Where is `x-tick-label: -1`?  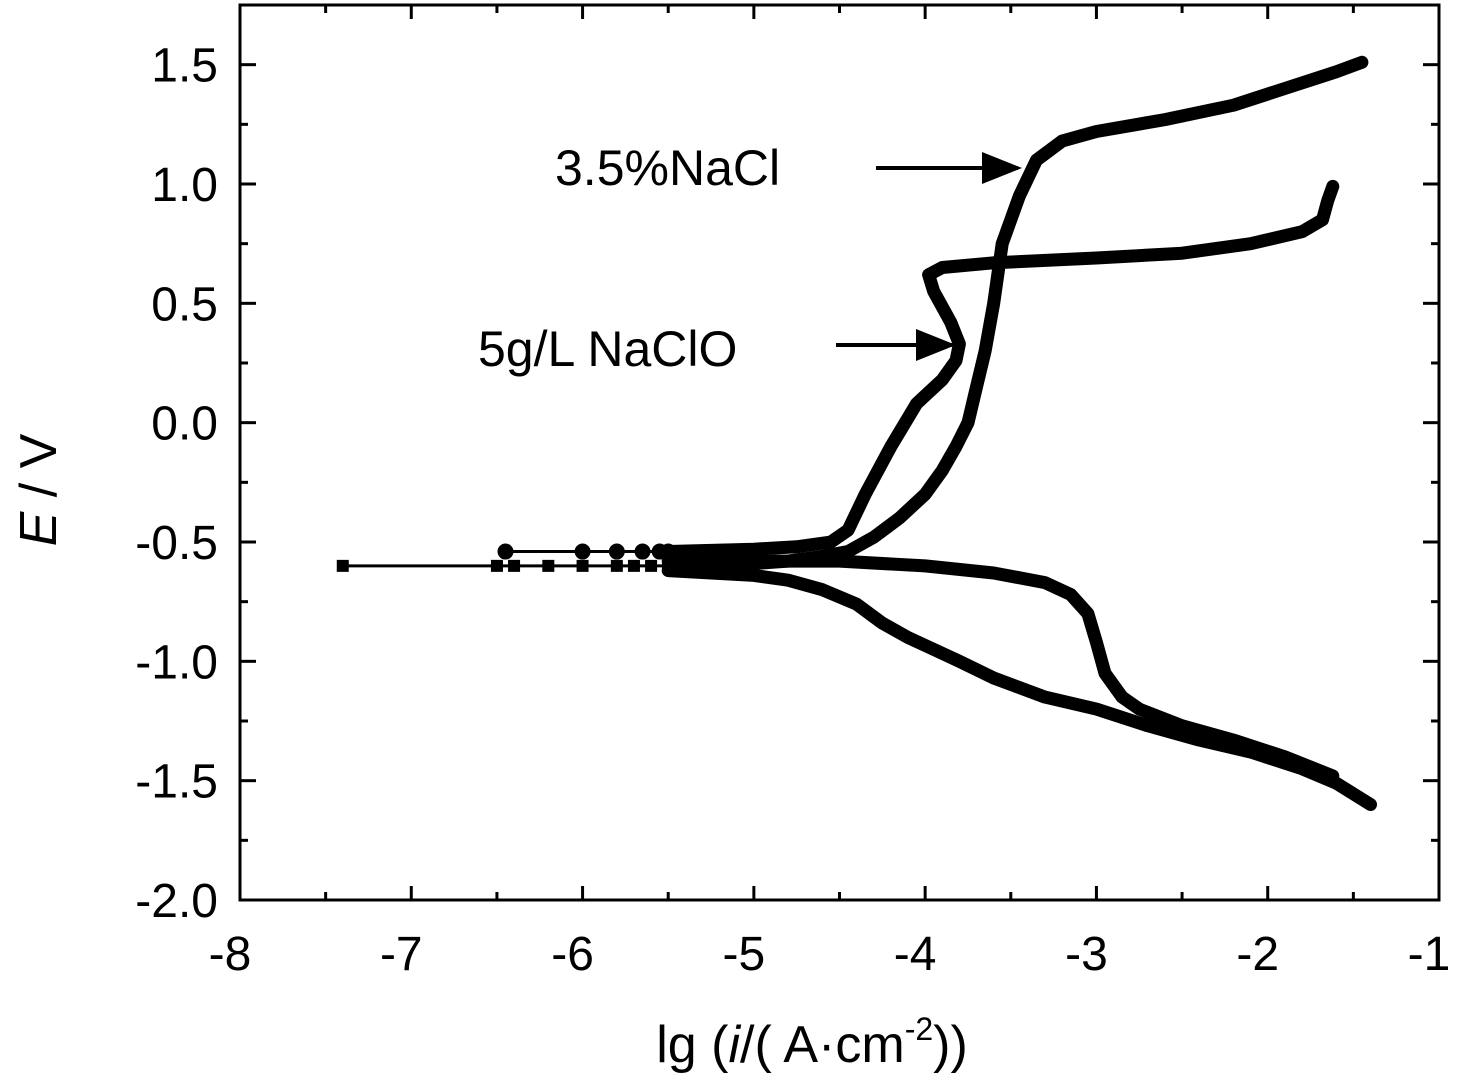 x-tick-label: -1 is located at coordinates (1429, 954).